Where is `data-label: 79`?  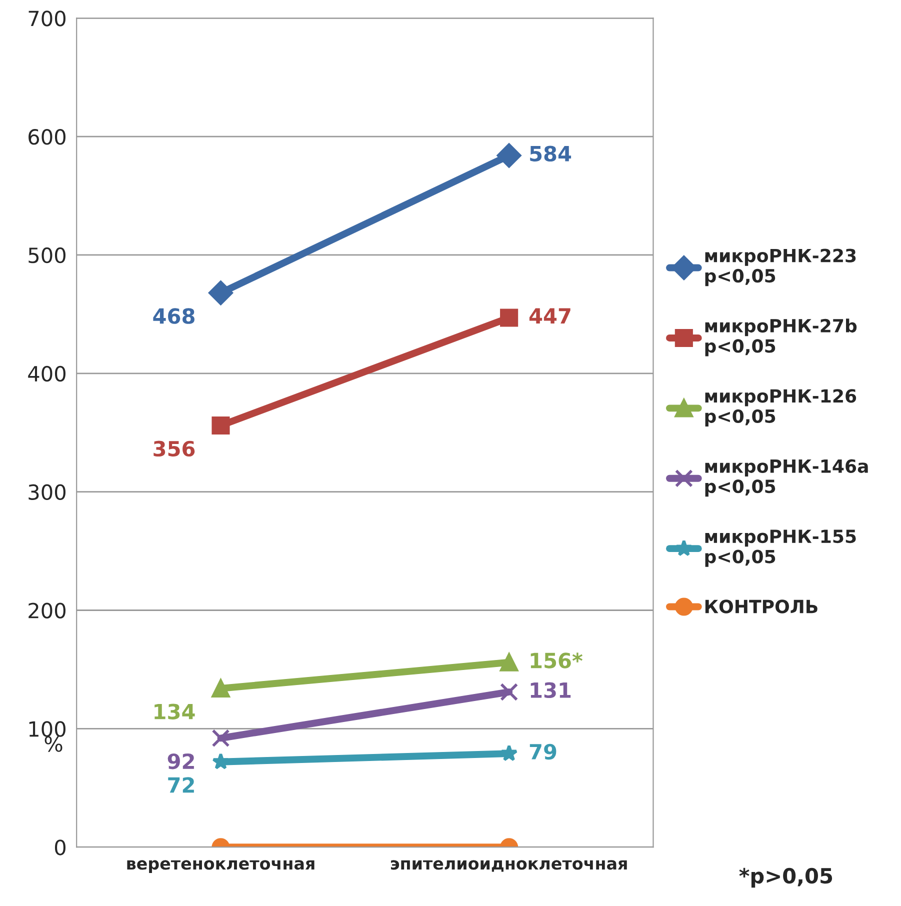 data-label: 79 is located at coordinates (543, 752).